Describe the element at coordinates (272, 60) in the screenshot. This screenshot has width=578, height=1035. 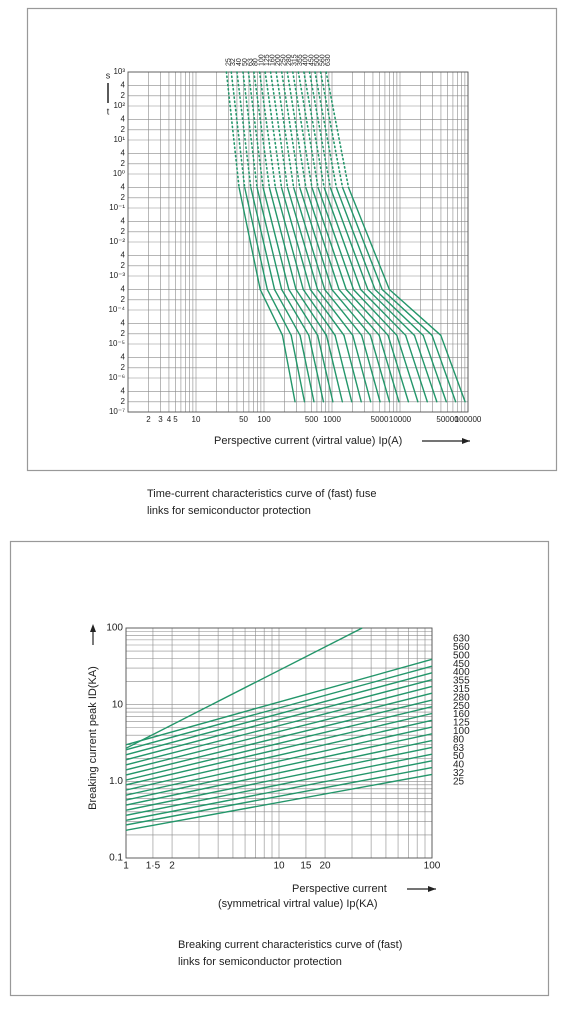
I see `series-label: 160` at that location.